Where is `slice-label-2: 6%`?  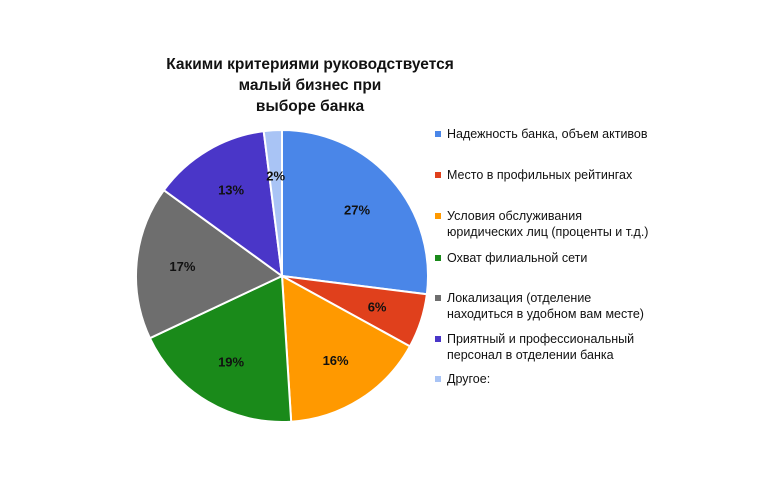 slice-label-2: 6% is located at coordinates (377, 306).